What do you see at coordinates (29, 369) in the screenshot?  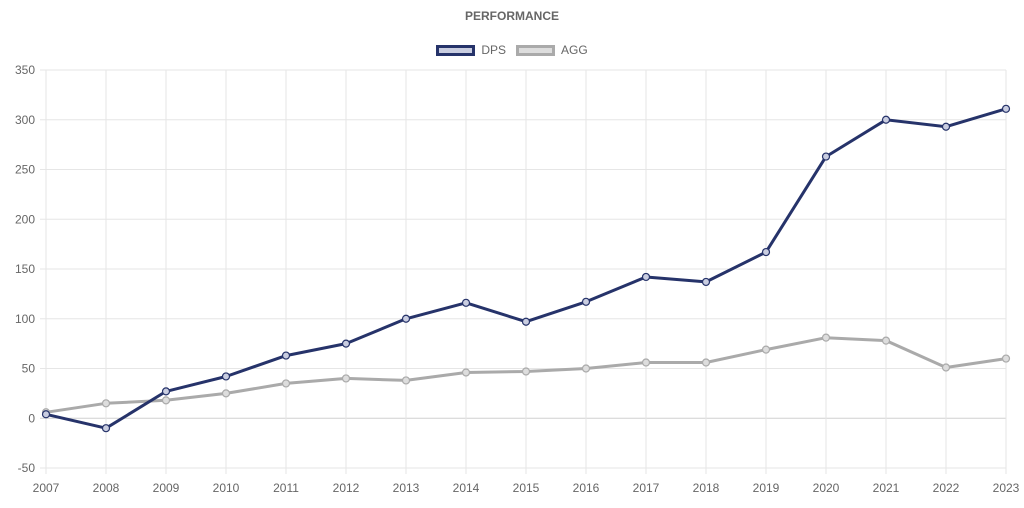 I see `y-tick-label: 50` at bounding box center [29, 369].